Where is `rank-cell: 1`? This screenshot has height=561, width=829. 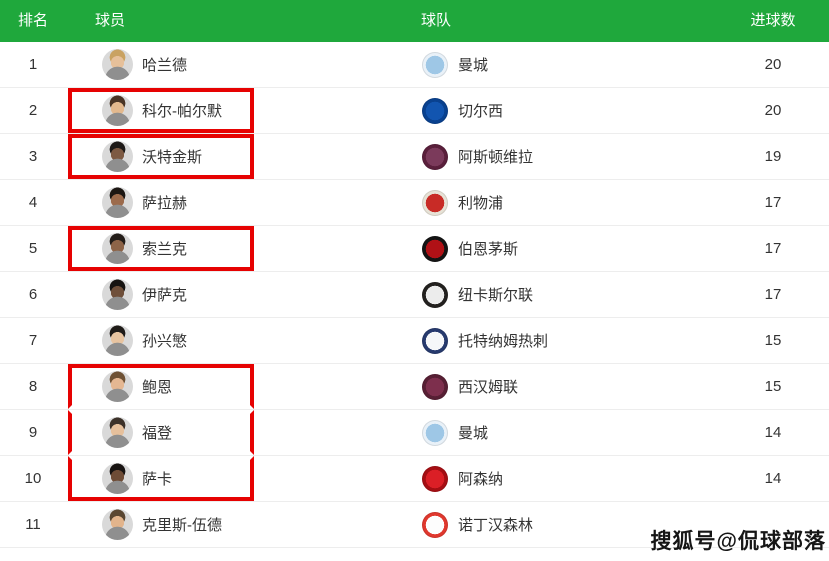
rank-cell: 1 is located at coordinates (33, 64).